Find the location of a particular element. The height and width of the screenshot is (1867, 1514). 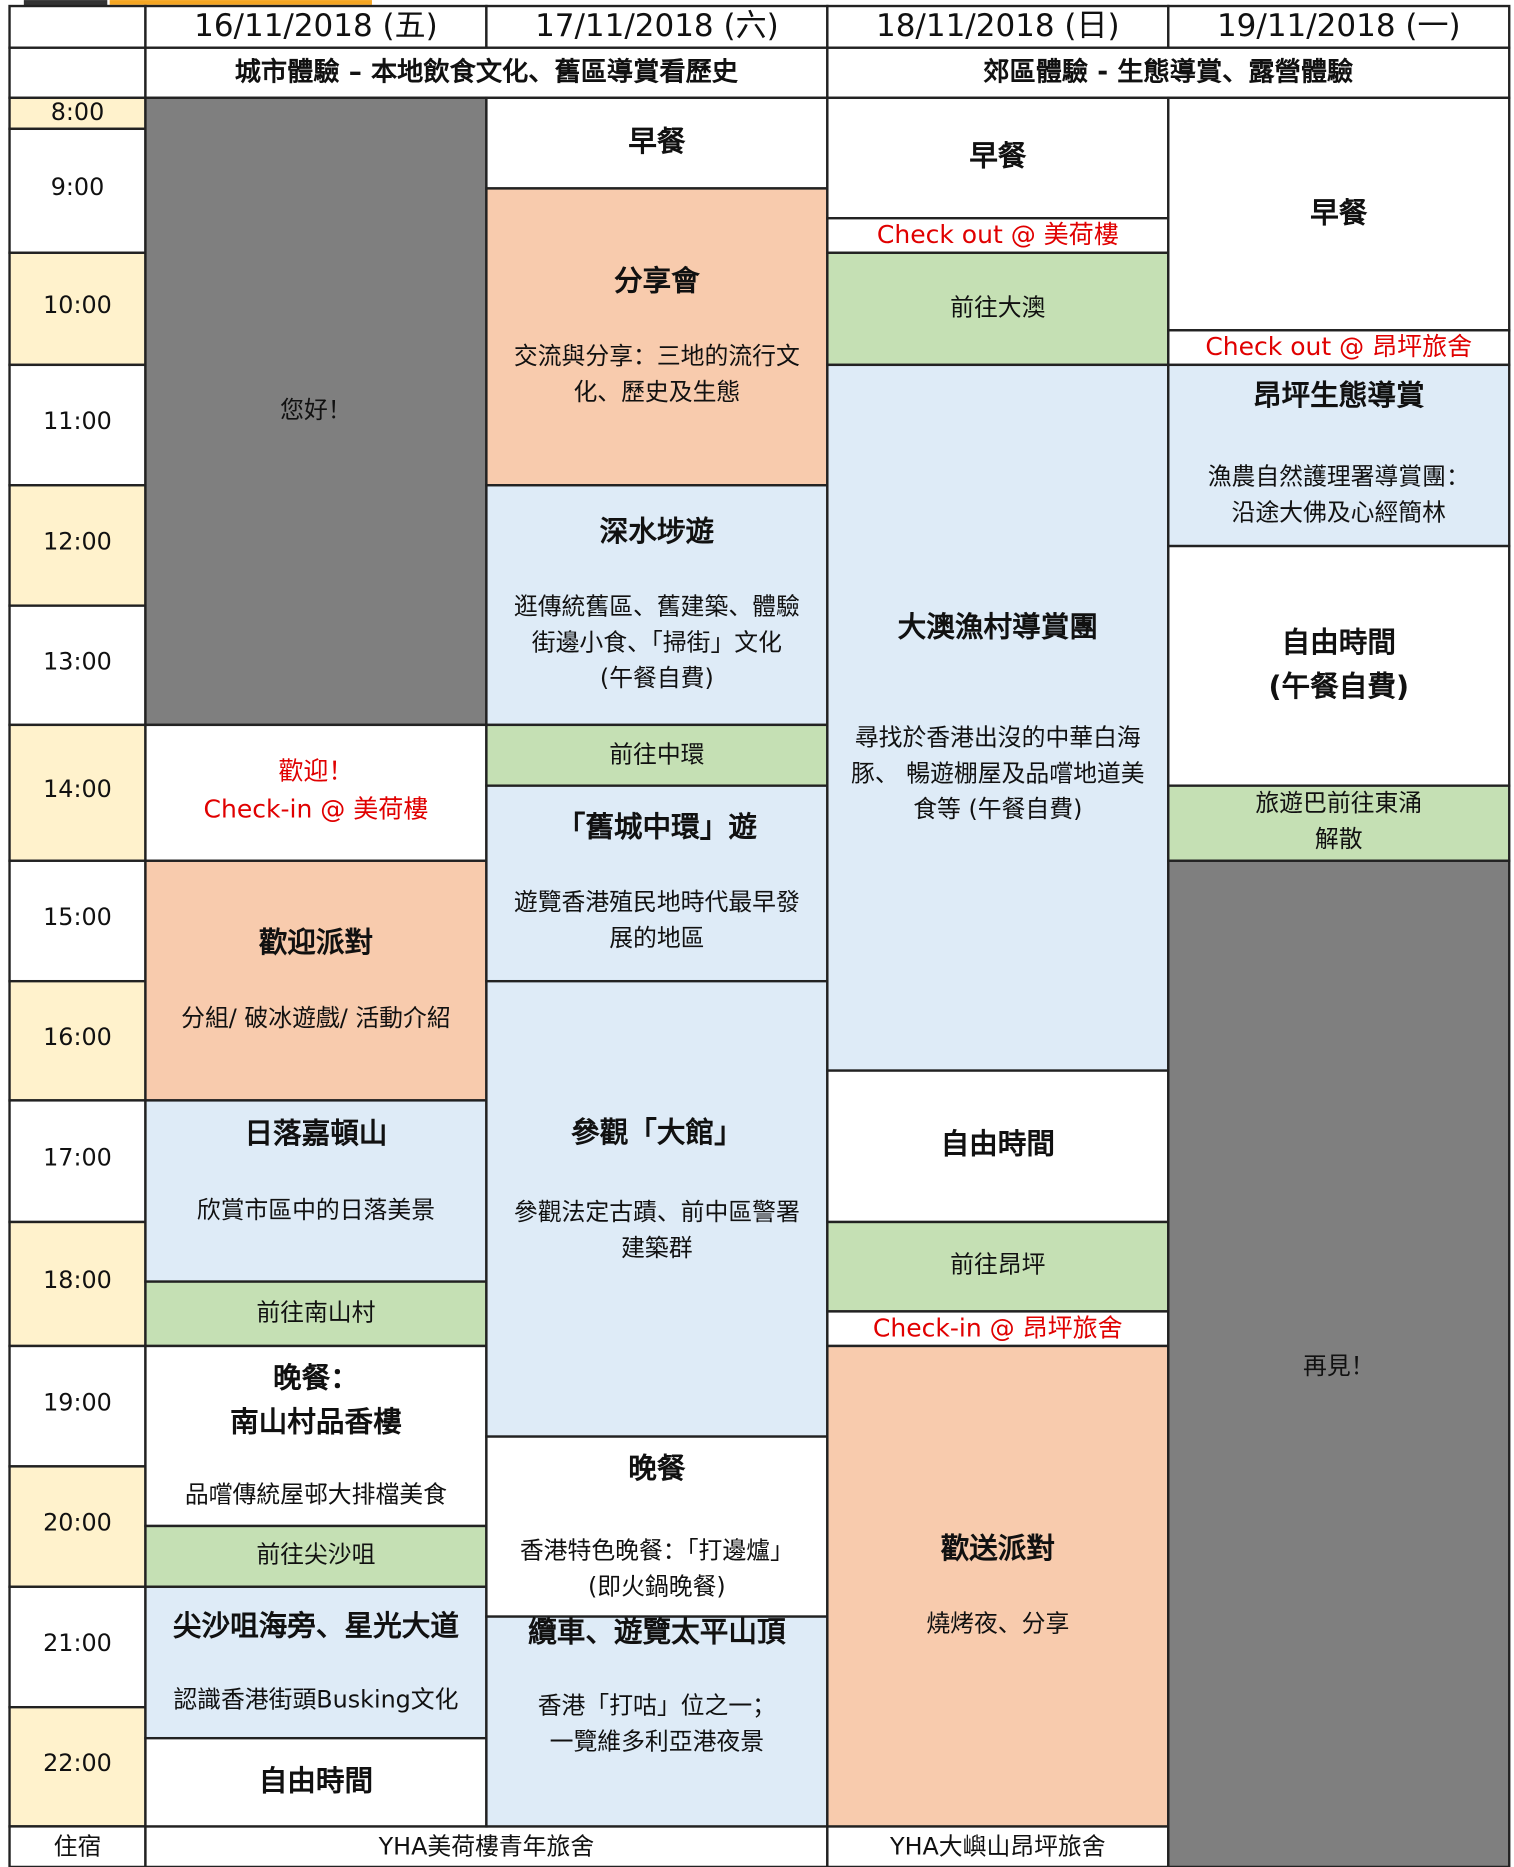

event-title: 旅遊巴前往東涌 is located at coordinates (1338, 803).